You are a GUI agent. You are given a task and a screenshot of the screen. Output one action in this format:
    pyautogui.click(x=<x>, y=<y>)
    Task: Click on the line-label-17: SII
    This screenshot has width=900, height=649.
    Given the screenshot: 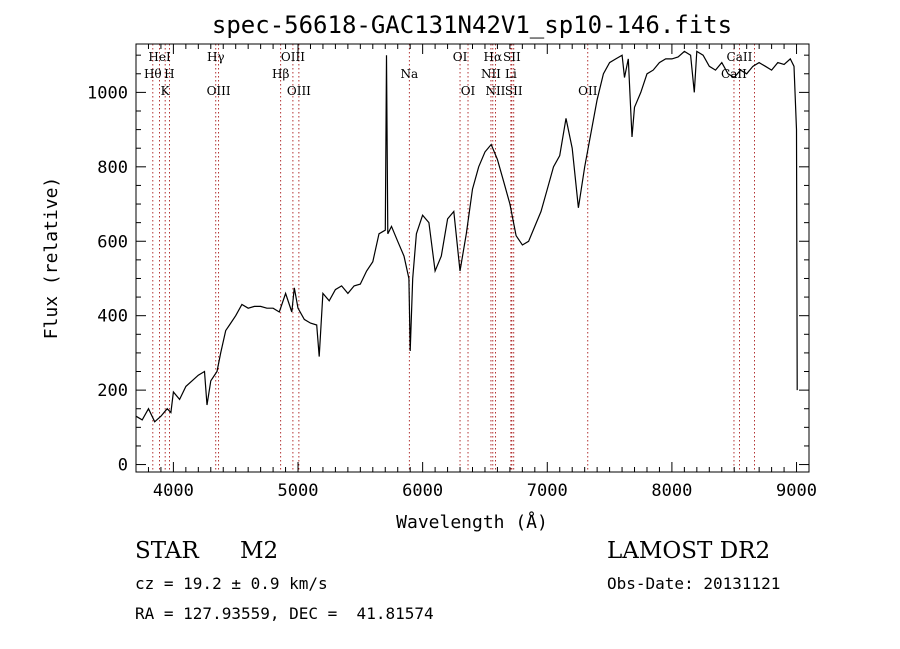 What is the action you would take?
    pyautogui.click(x=514, y=91)
    